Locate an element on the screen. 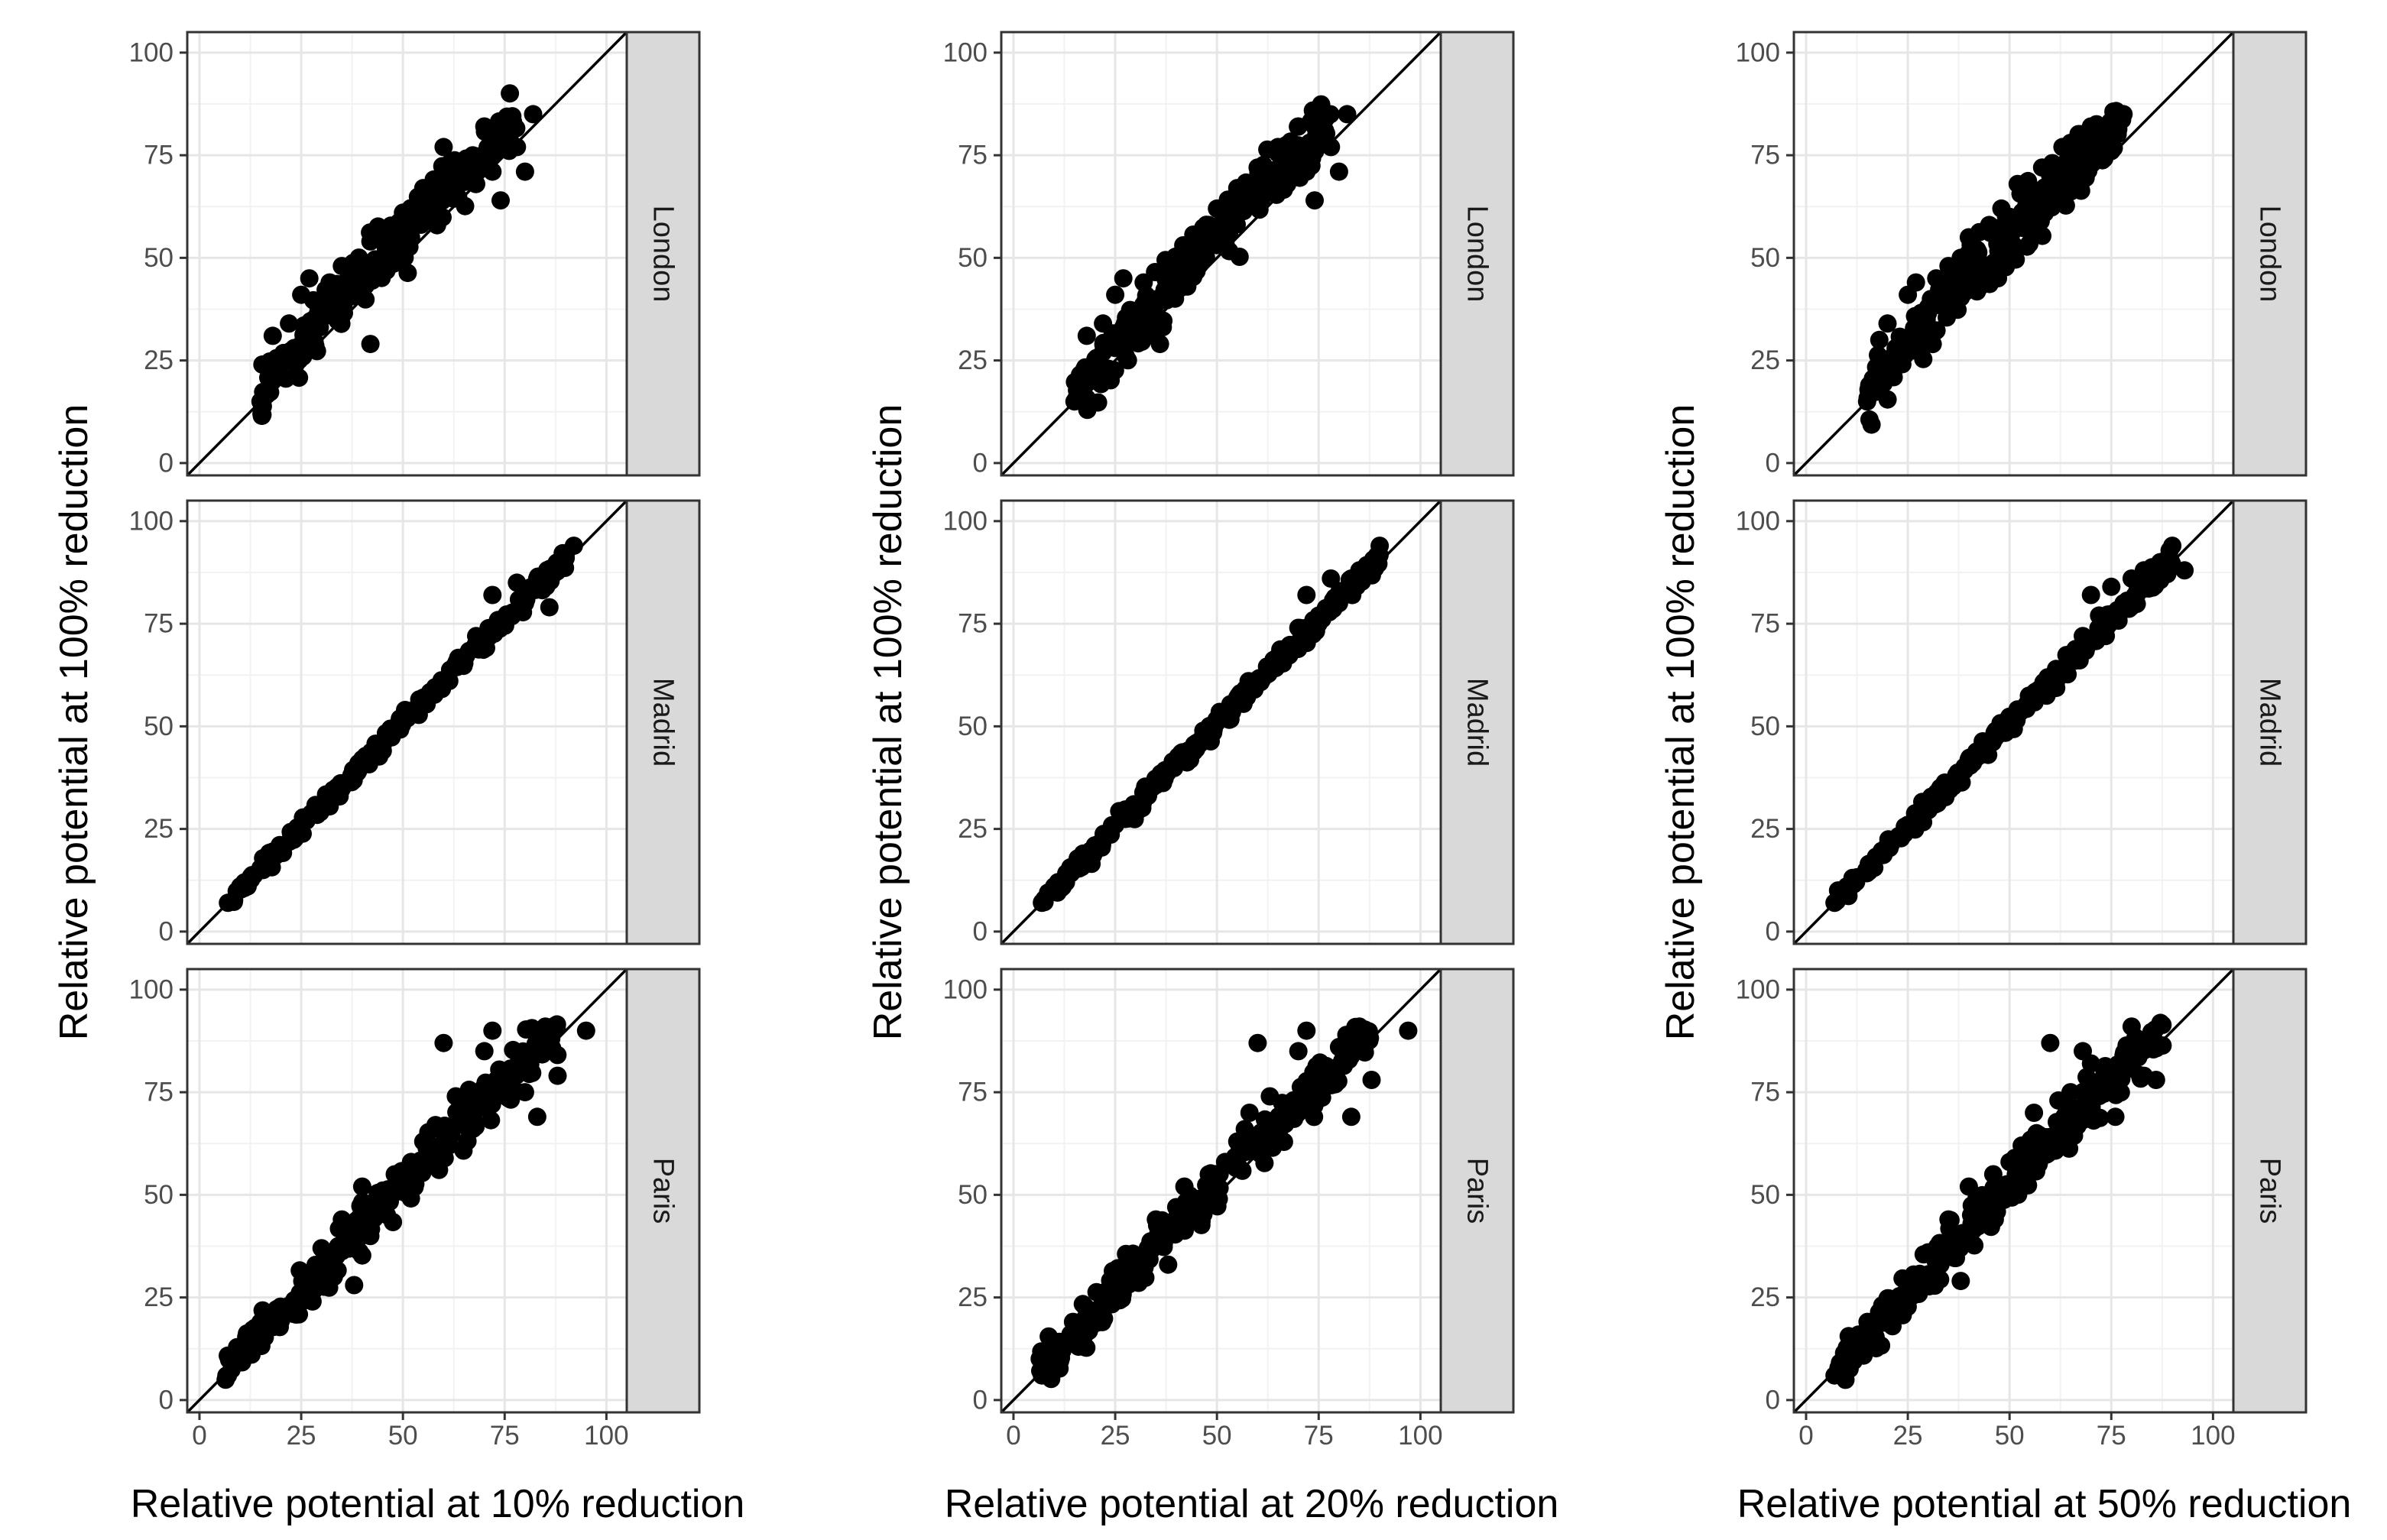 This screenshot has height=1540, width=2387. facet-strip-label: Paris is located at coordinates (1477, 1191).